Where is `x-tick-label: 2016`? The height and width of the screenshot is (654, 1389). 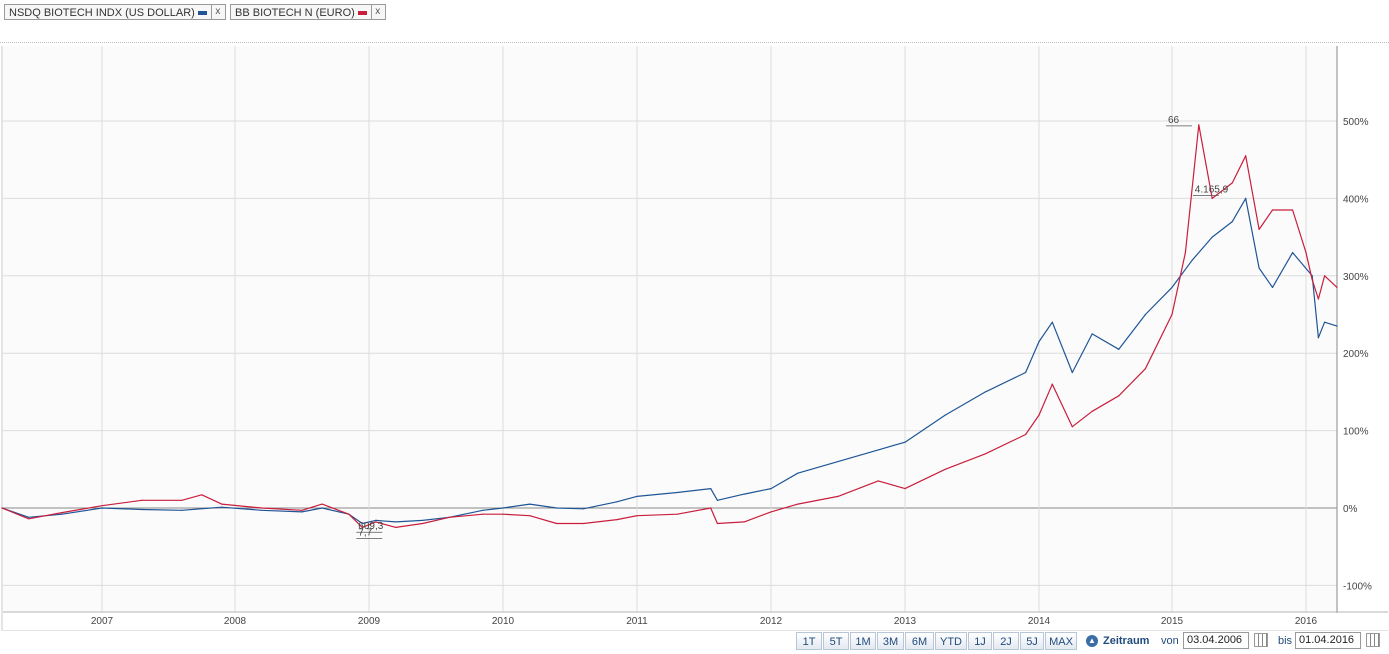 x-tick-label: 2016 is located at coordinates (1306, 621).